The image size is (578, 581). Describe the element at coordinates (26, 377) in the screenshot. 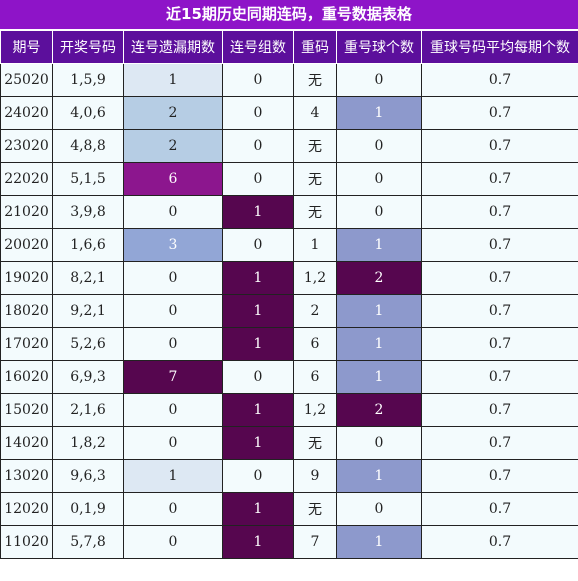

I see `cell-issue: 16020` at that location.